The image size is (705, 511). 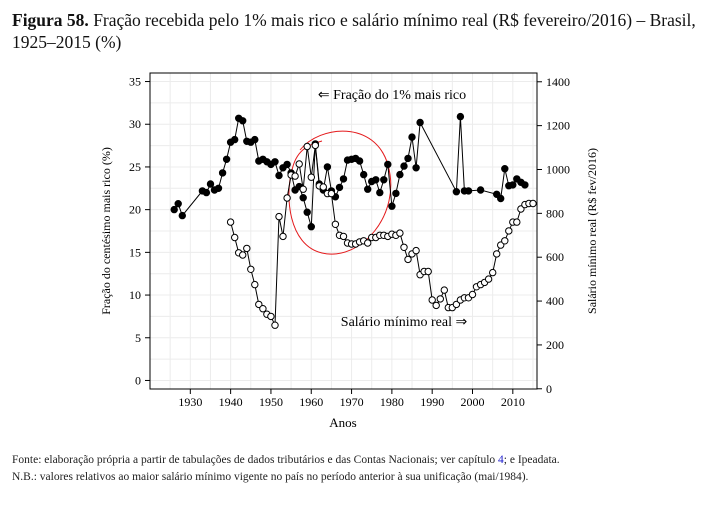 I want to click on y-left-tick-label: 5, so click(x=138, y=338).